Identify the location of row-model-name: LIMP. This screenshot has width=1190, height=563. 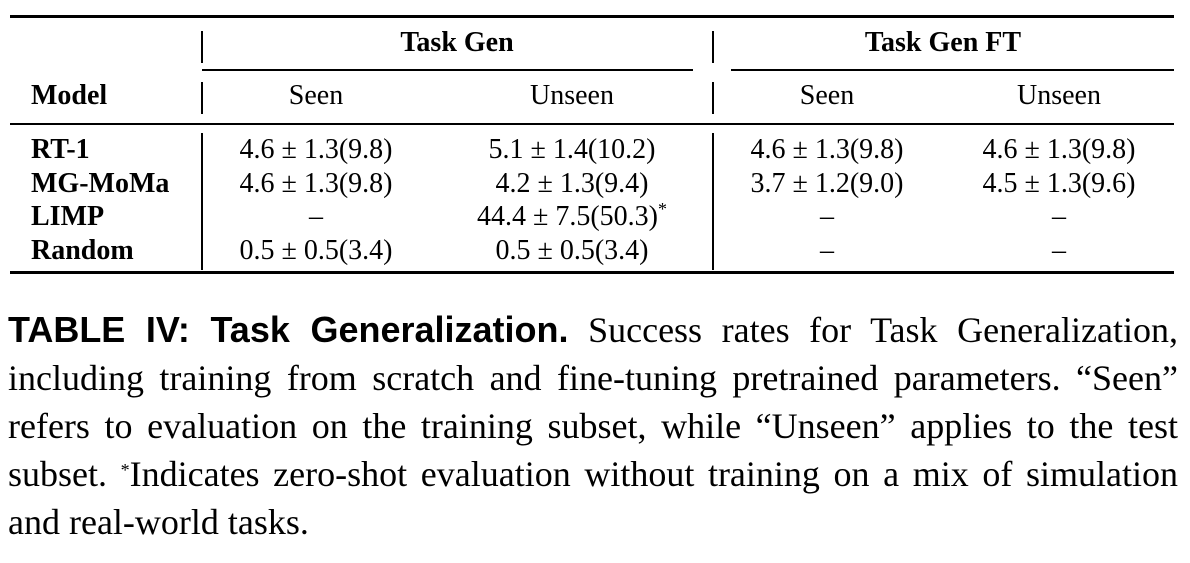
(68, 216).